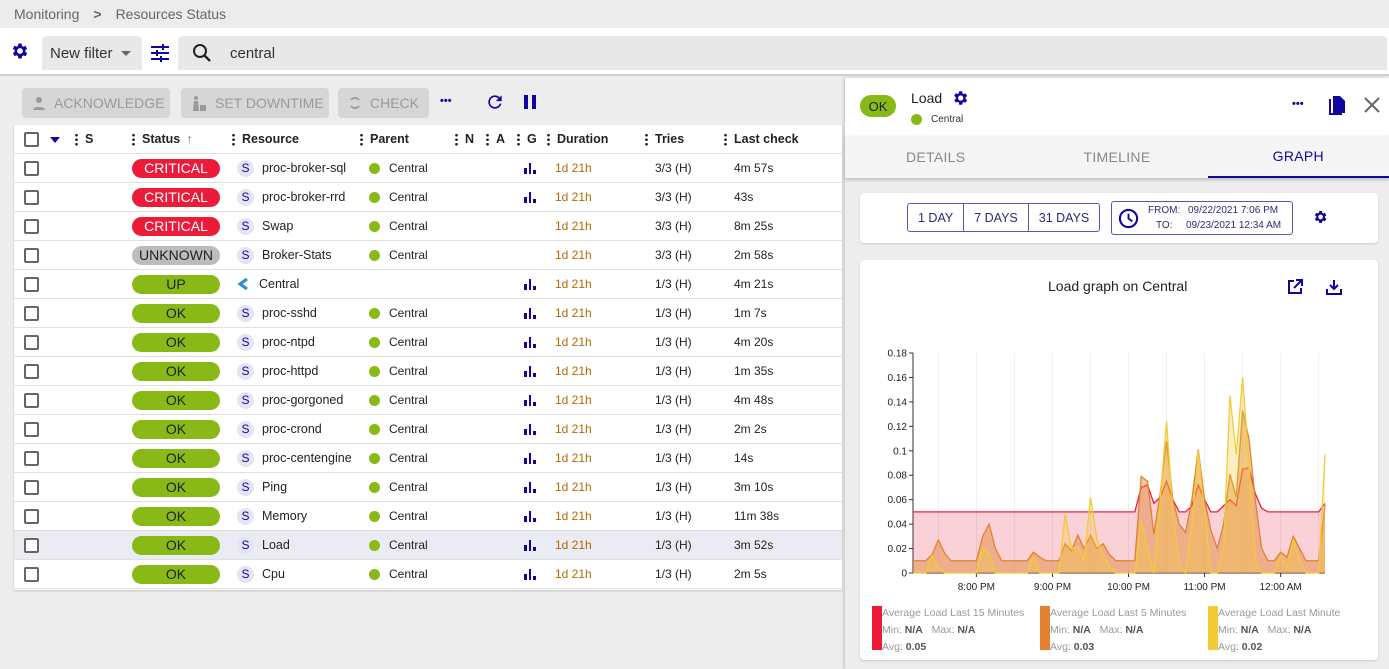  What do you see at coordinates (1298, 104) in the screenshot?
I see `panel-more-button: •••` at bounding box center [1298, 104].